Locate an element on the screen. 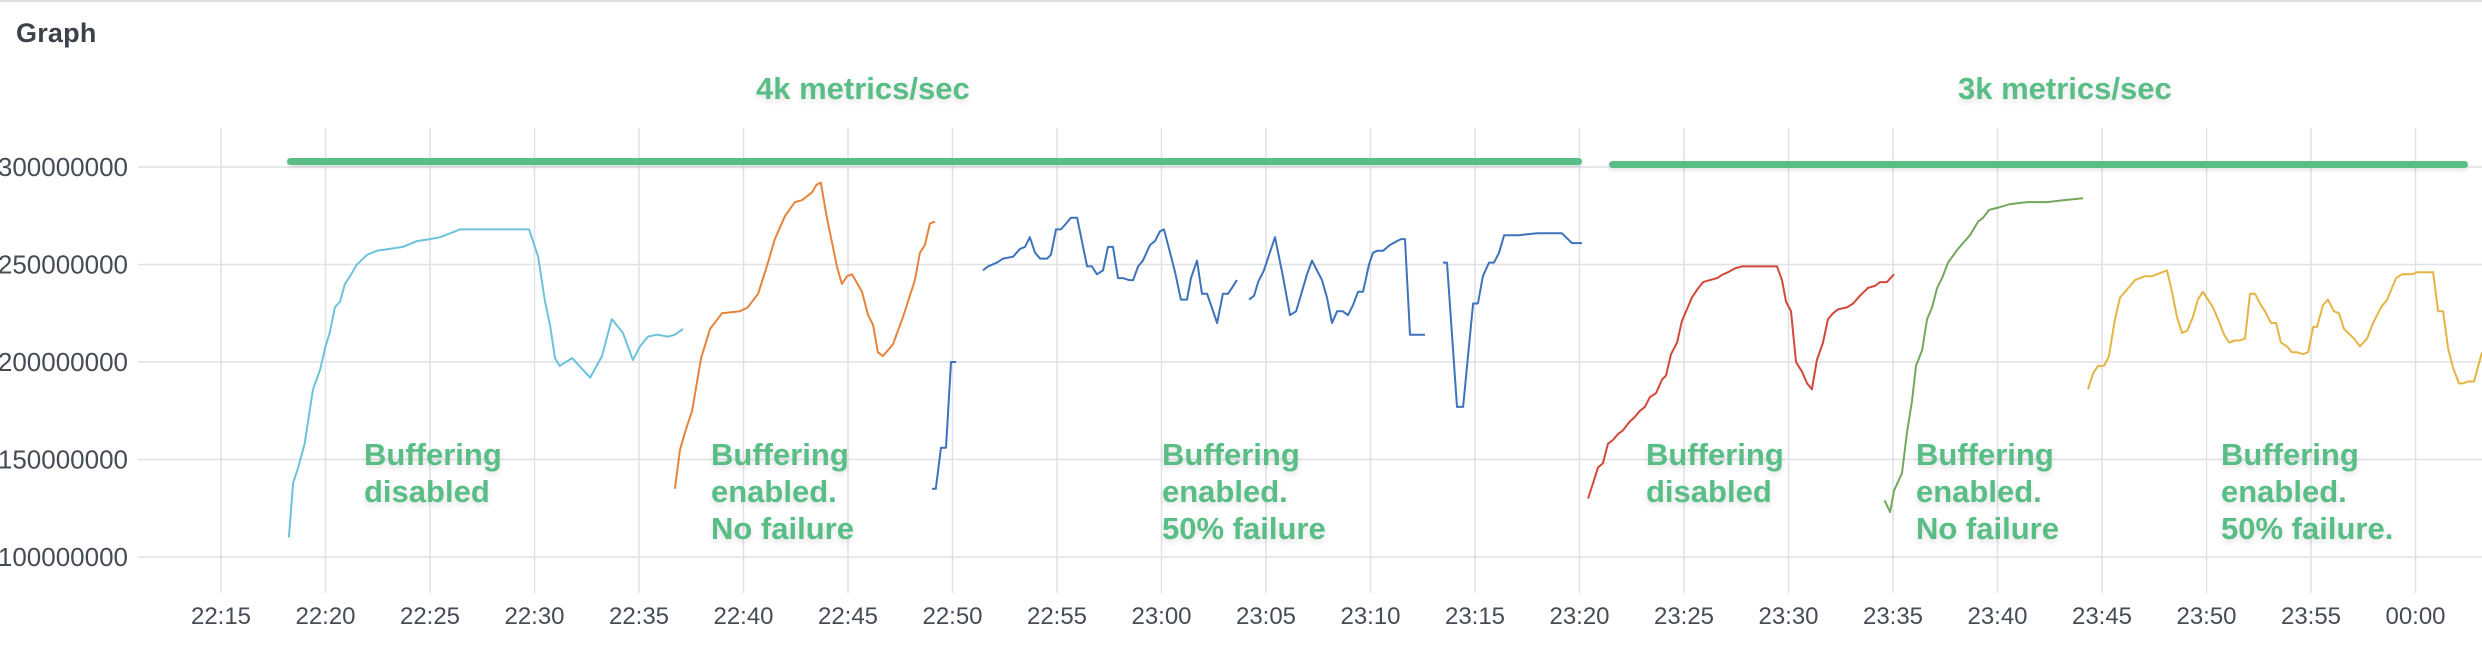  y-tick-label: 250000000 is located at coordinates (64, 265).